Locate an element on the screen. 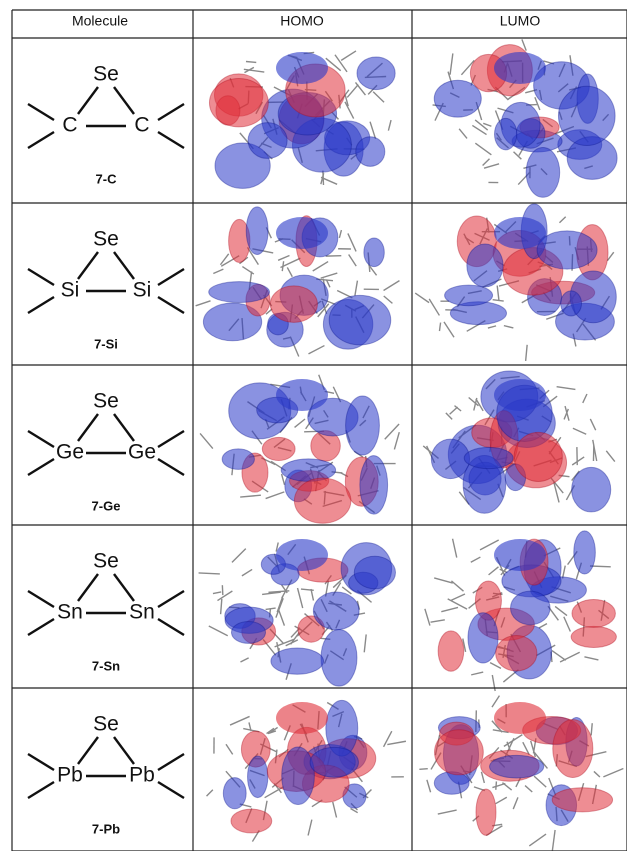 Image resolution: width=627 pixels, height=856 pixels. compound-label: 7-Si is located at coordinates (106, 343).